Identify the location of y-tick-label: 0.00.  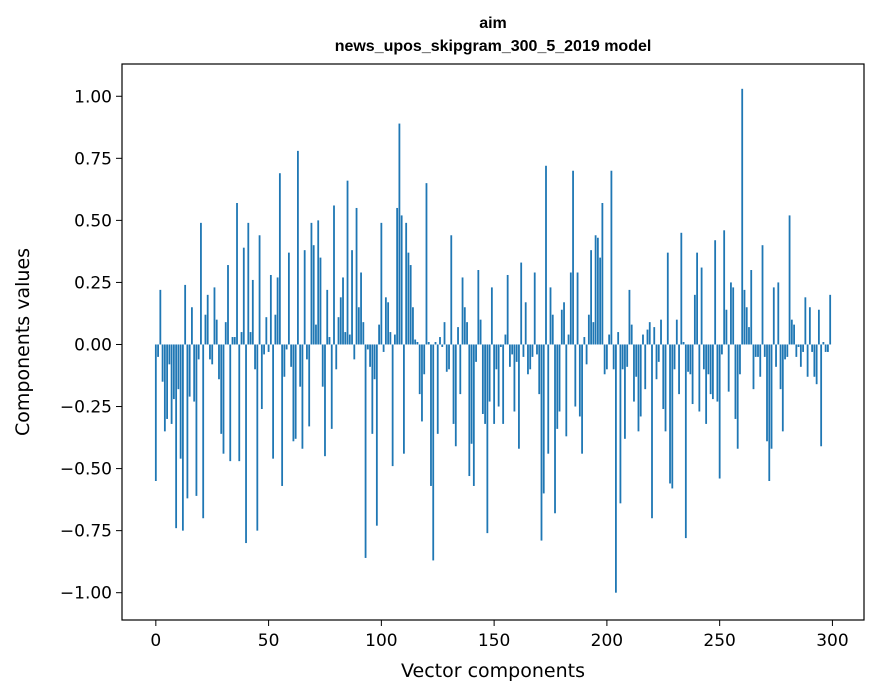
(93, 345).